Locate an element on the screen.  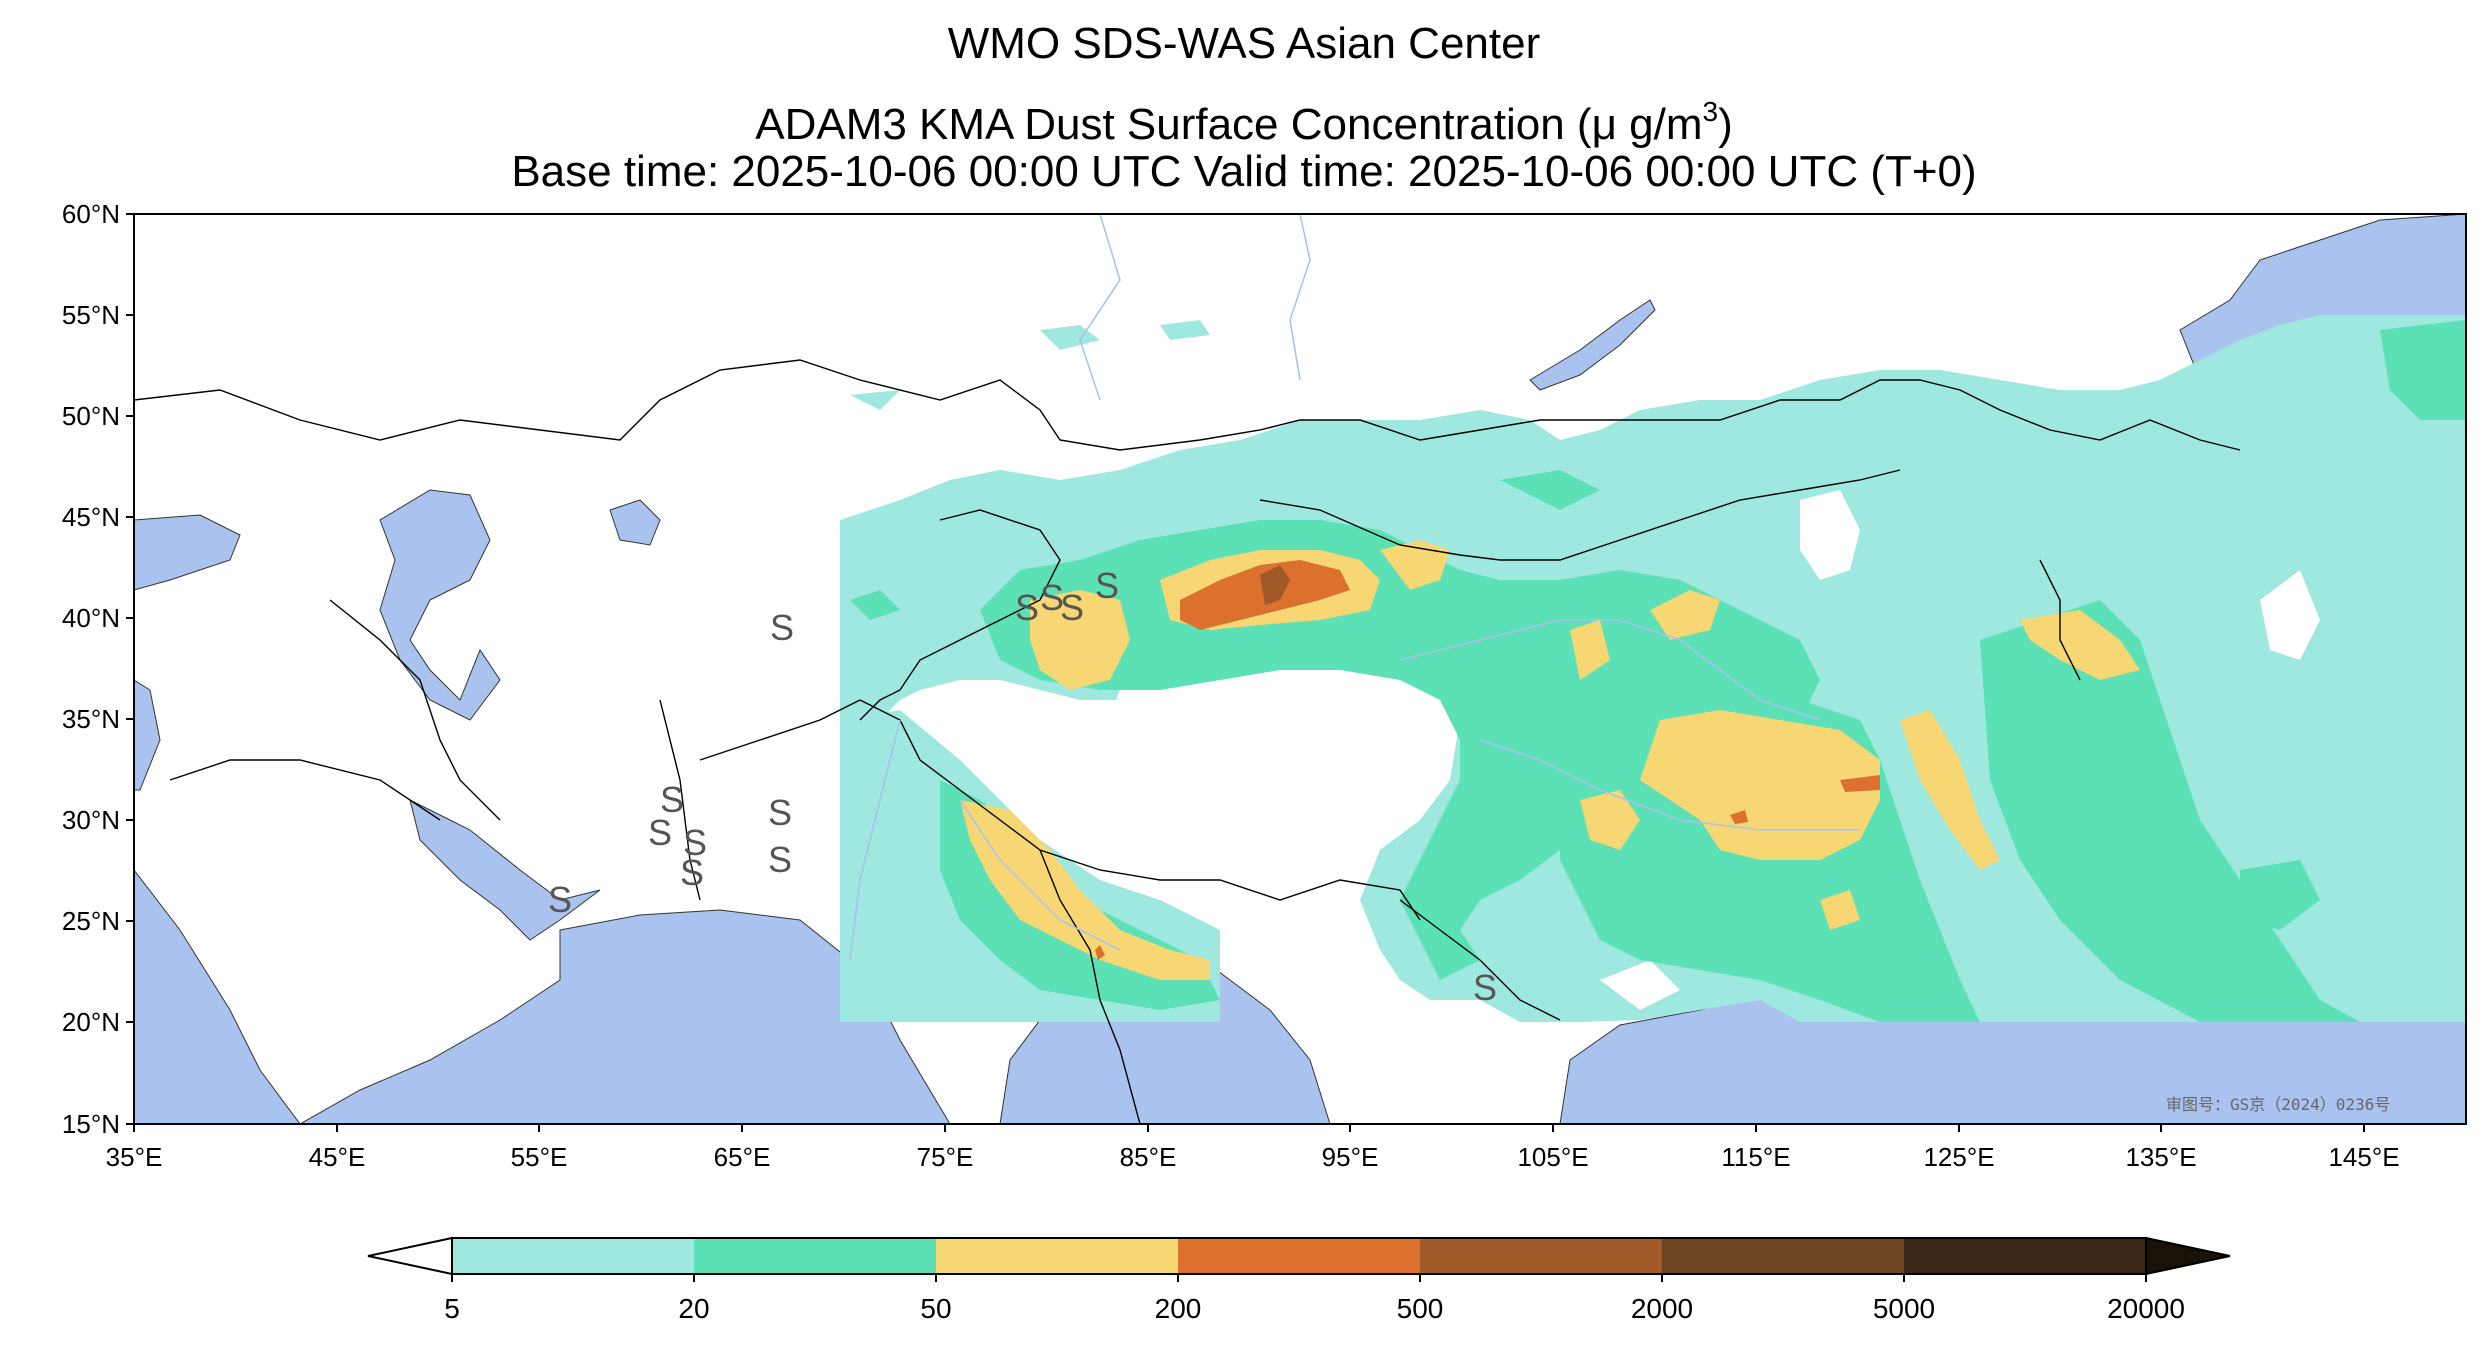
lon-tick-label: 55°E is located at coordinates (539, 1157).